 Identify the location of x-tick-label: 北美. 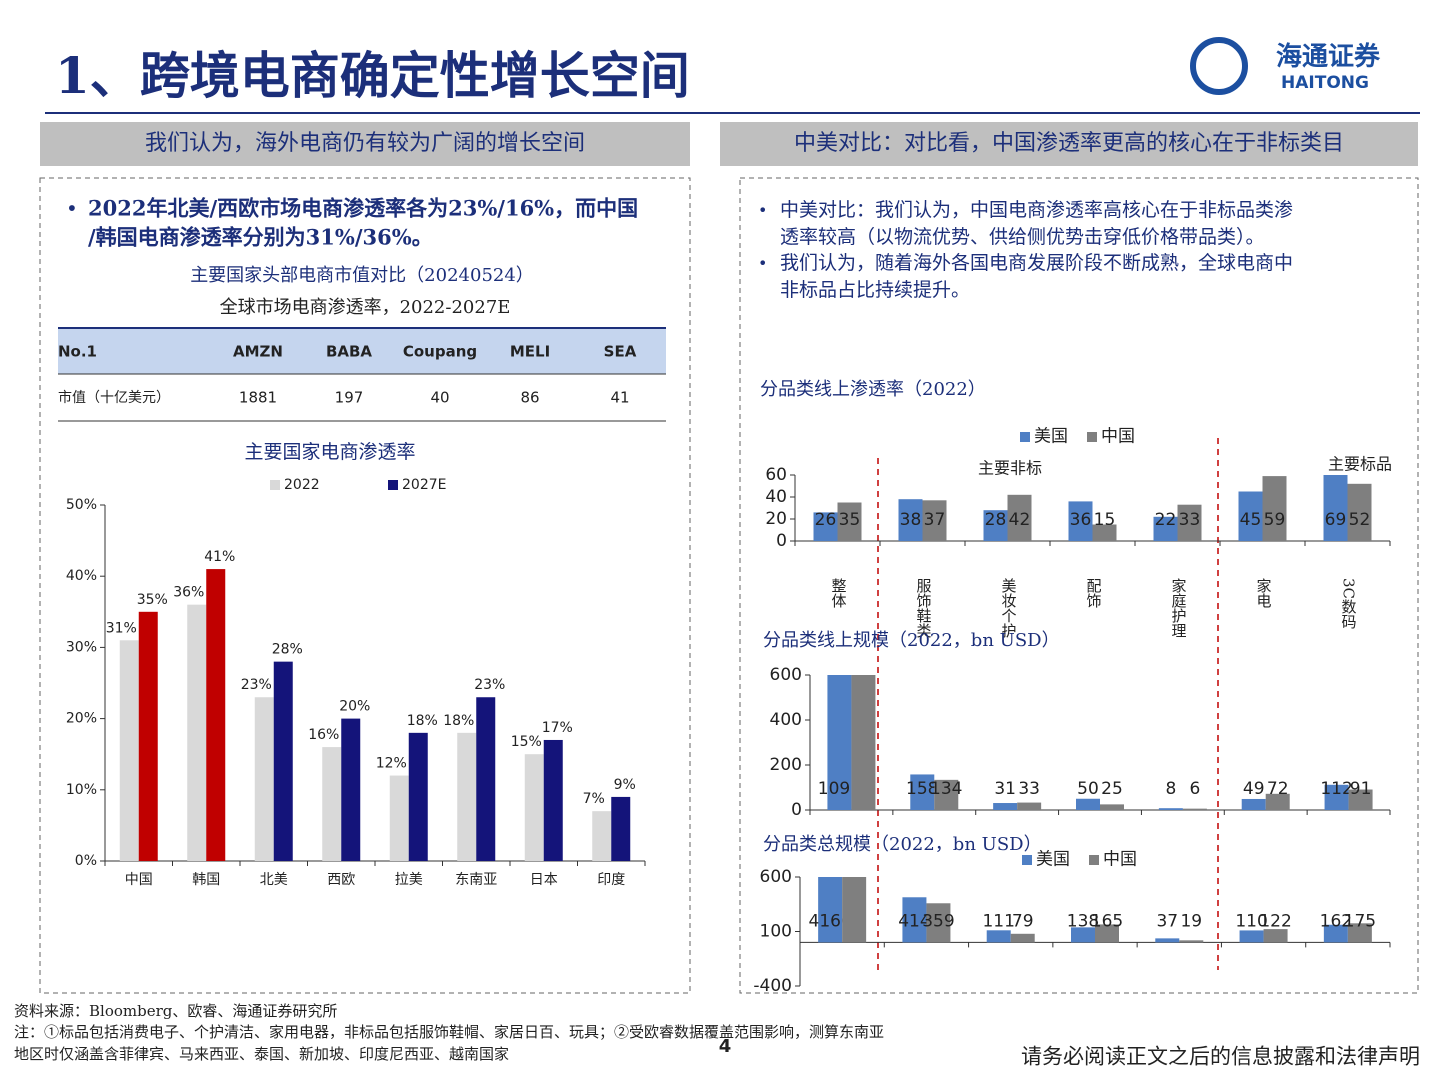
(274, 880).